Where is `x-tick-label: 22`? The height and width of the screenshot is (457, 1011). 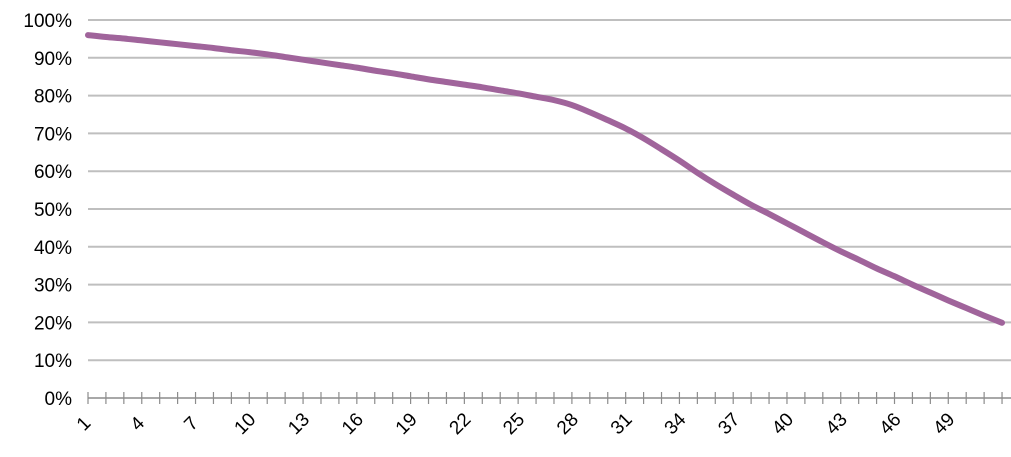
x-tick-label: 22 is located at coordinates (461, 424).